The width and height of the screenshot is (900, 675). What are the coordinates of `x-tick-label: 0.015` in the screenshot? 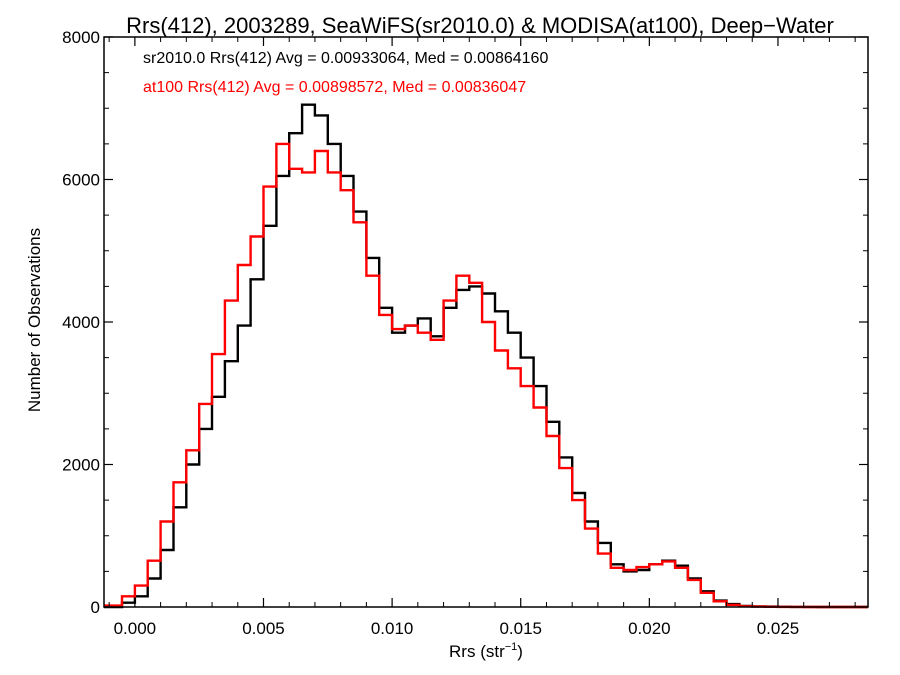 It's located at (520, 628).